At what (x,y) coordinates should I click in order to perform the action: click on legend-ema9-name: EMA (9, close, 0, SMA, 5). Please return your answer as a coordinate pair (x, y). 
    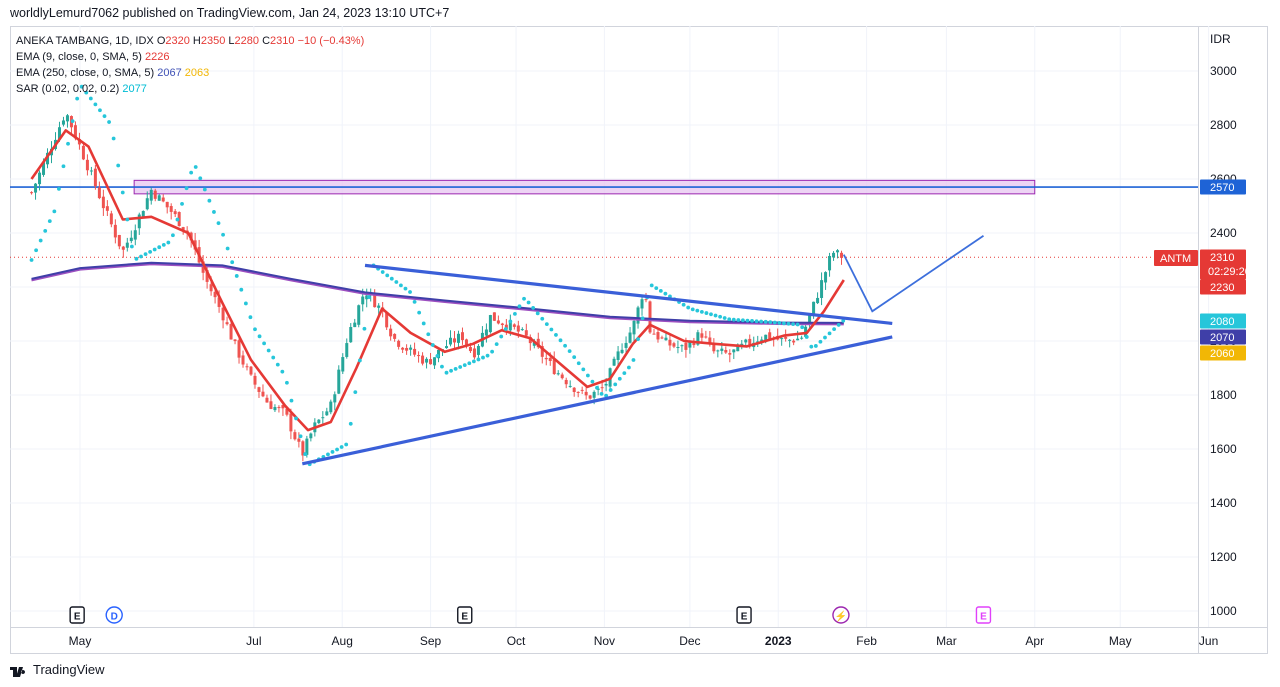
    Looking at the image, I should click on (79, 57).